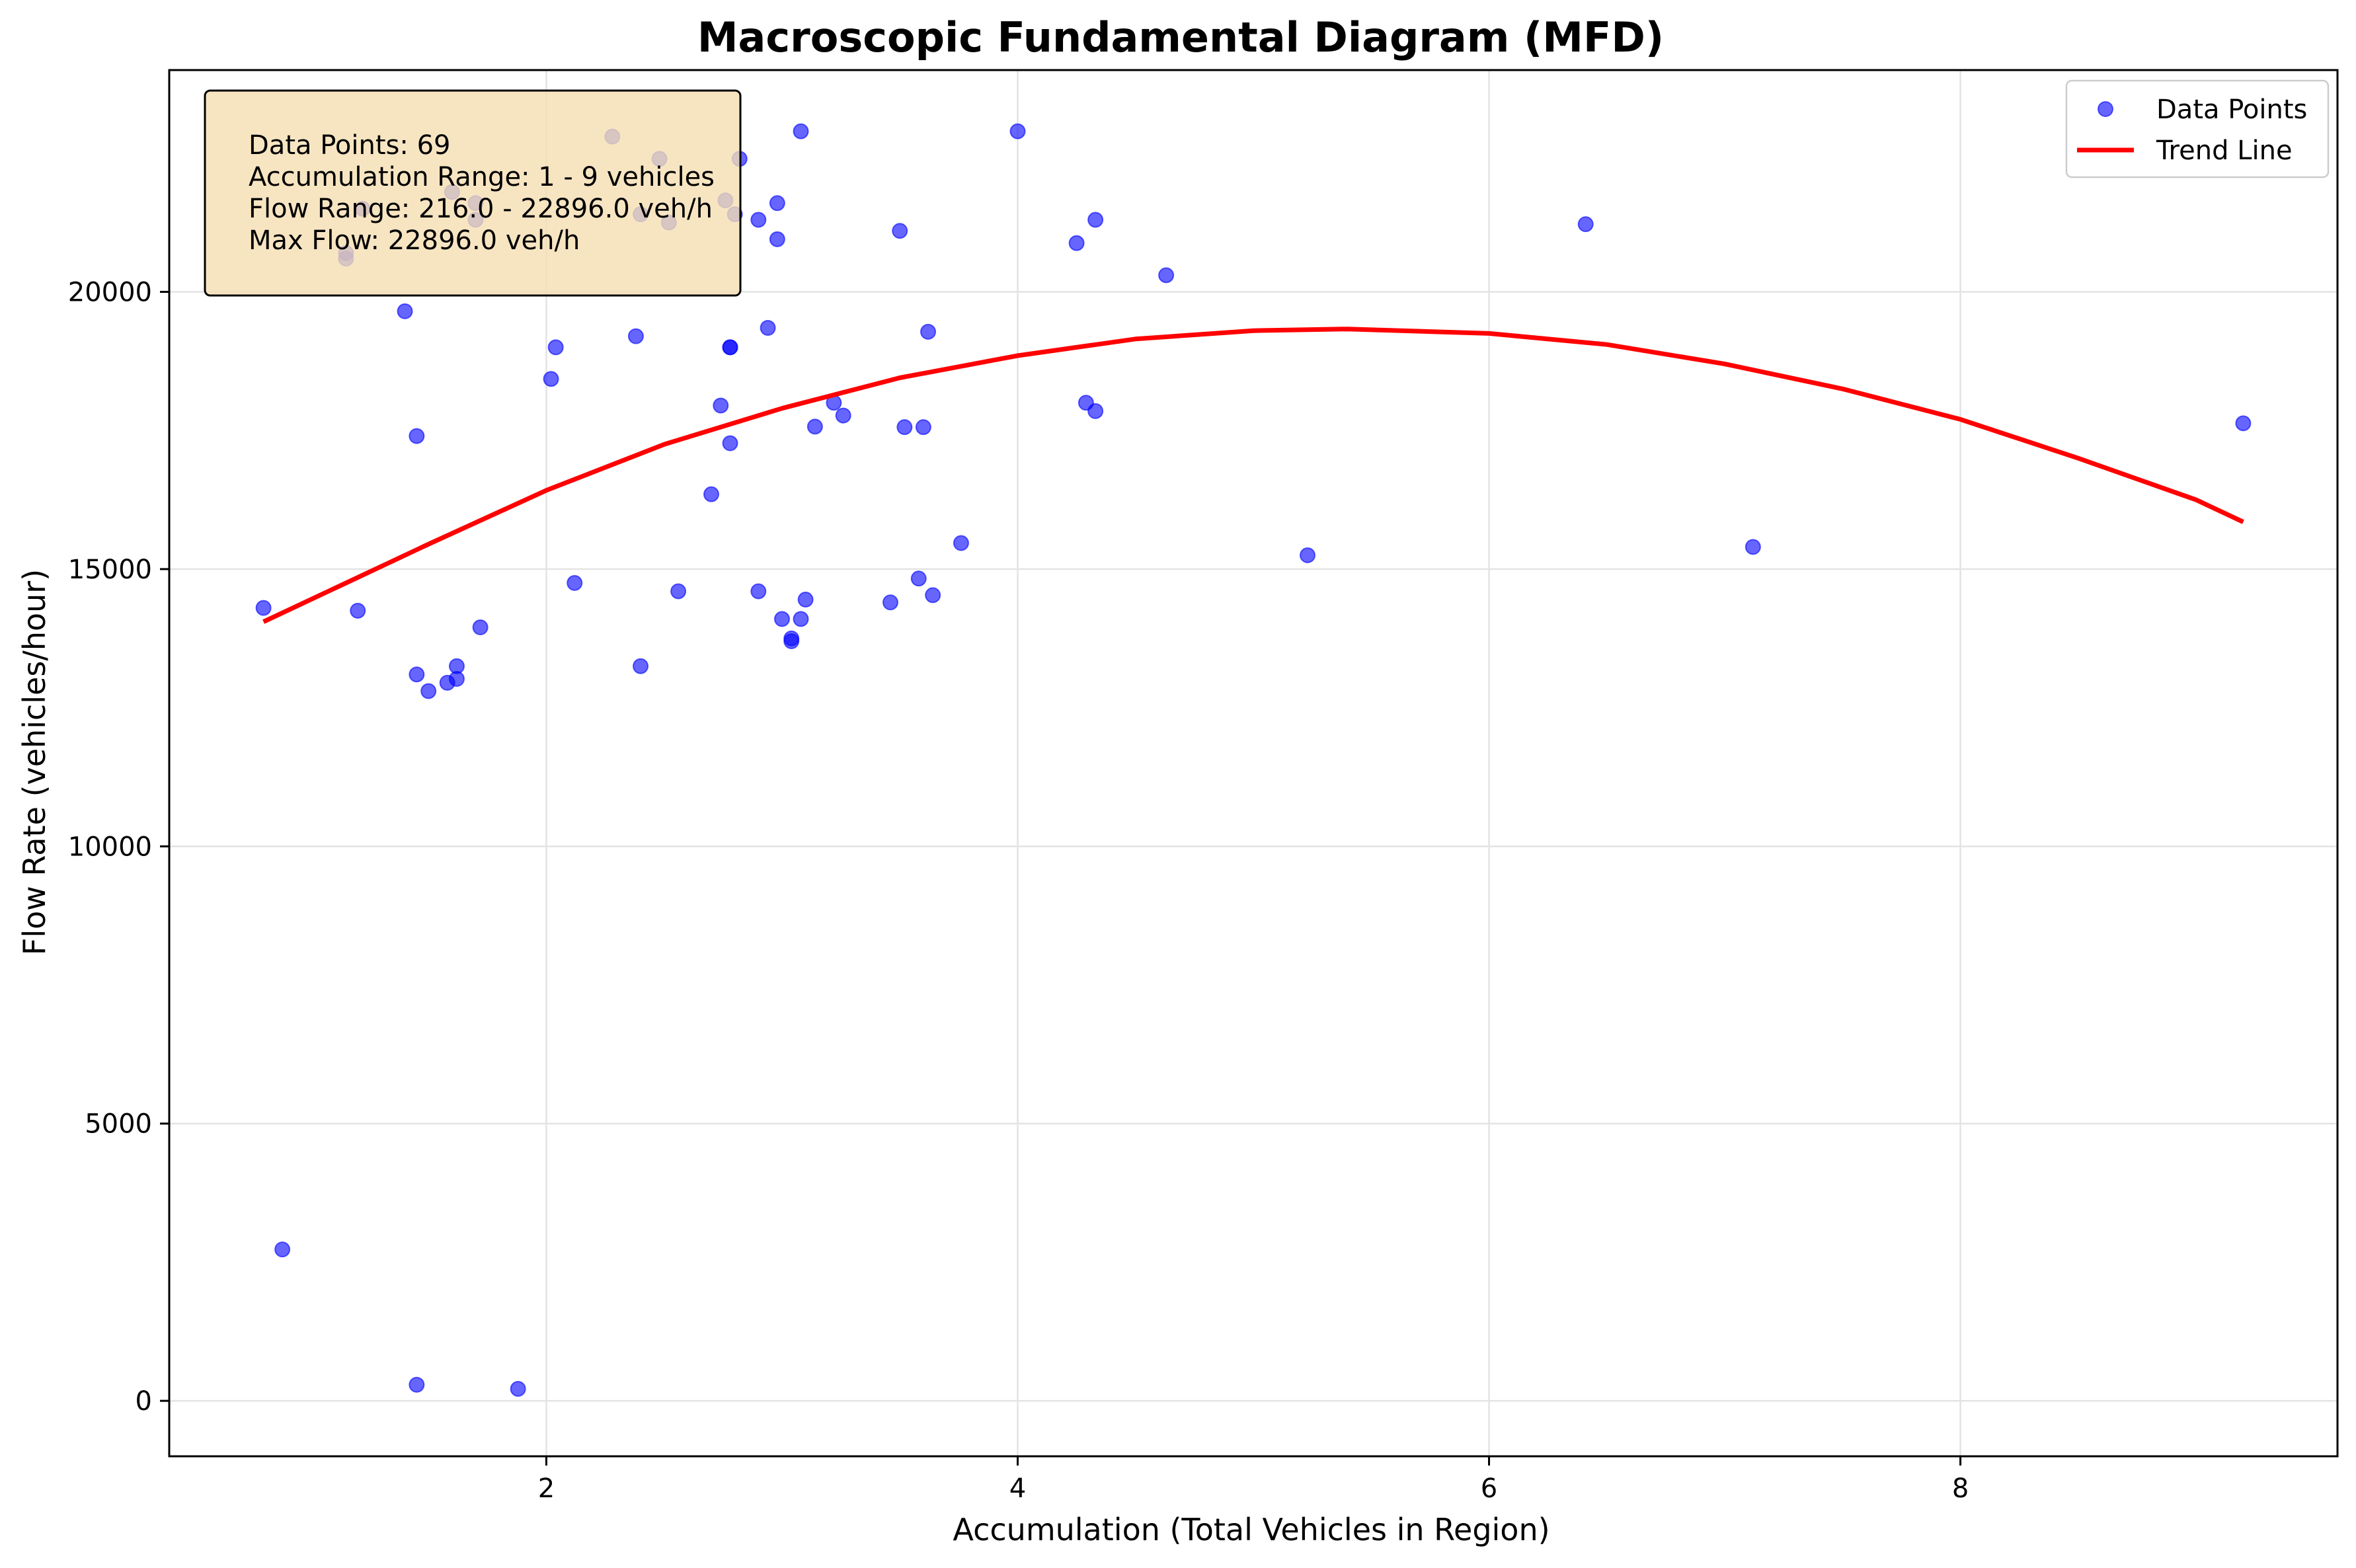 The height and width of the screenshot is (1568, 2356). Describe the element at coordinates (110, 293) in the screenshot. I see `y-tick-label: 20000` at that location.